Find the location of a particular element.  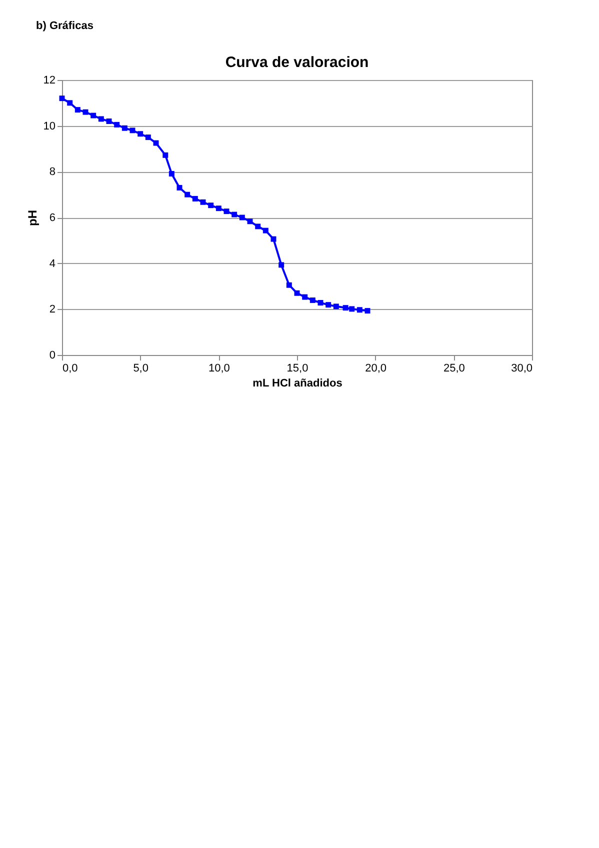

y-tick-label: 10 is located at coordinates (49, 126).